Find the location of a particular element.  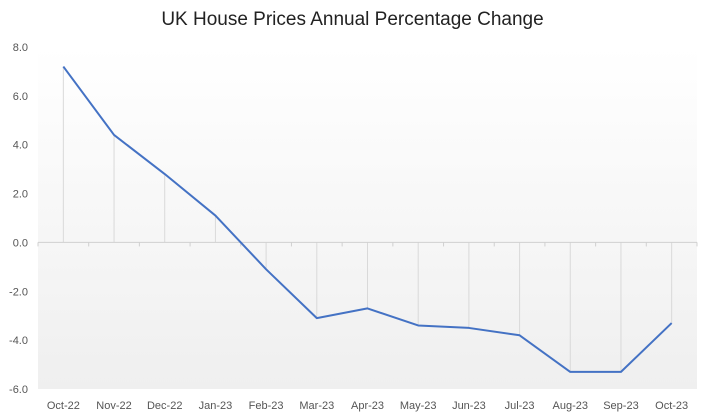

x-tick-label: Sep-23 is located at coordinates (620, 406).